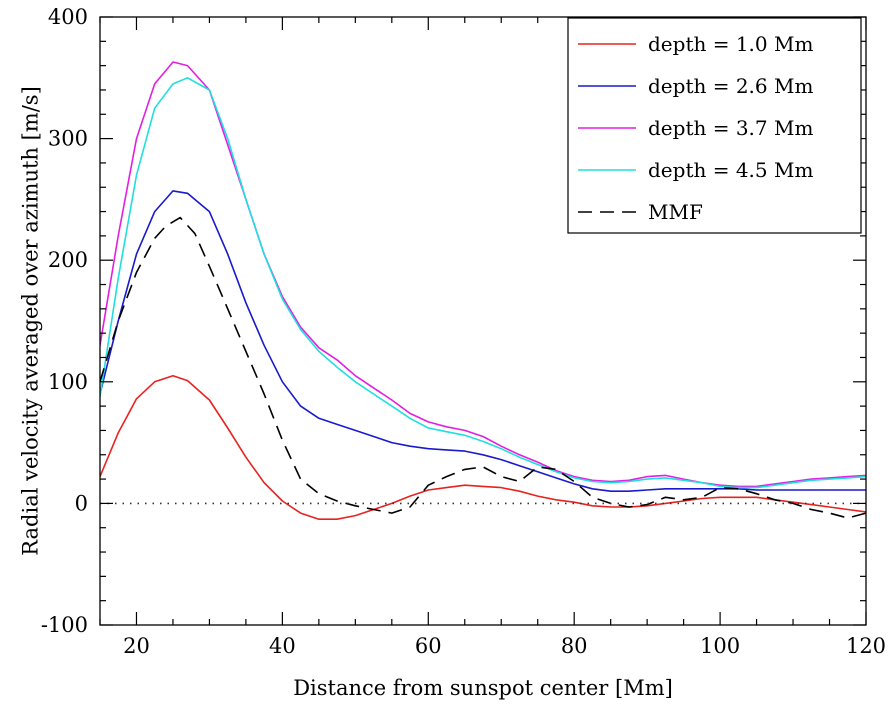 Image resolution: width=888 pixels, height=704 pixels. Describe the element at coordinates (574, 646) in the screenshot. I see `x-tick-label: 80` at that location.